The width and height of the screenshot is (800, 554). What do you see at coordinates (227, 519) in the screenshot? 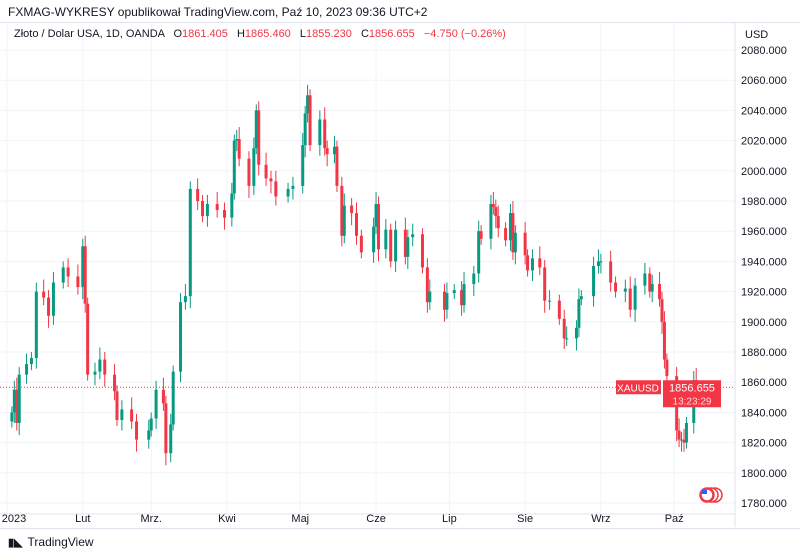
I see `x-tick-label: Kwi` at bounding box center [227, 519].